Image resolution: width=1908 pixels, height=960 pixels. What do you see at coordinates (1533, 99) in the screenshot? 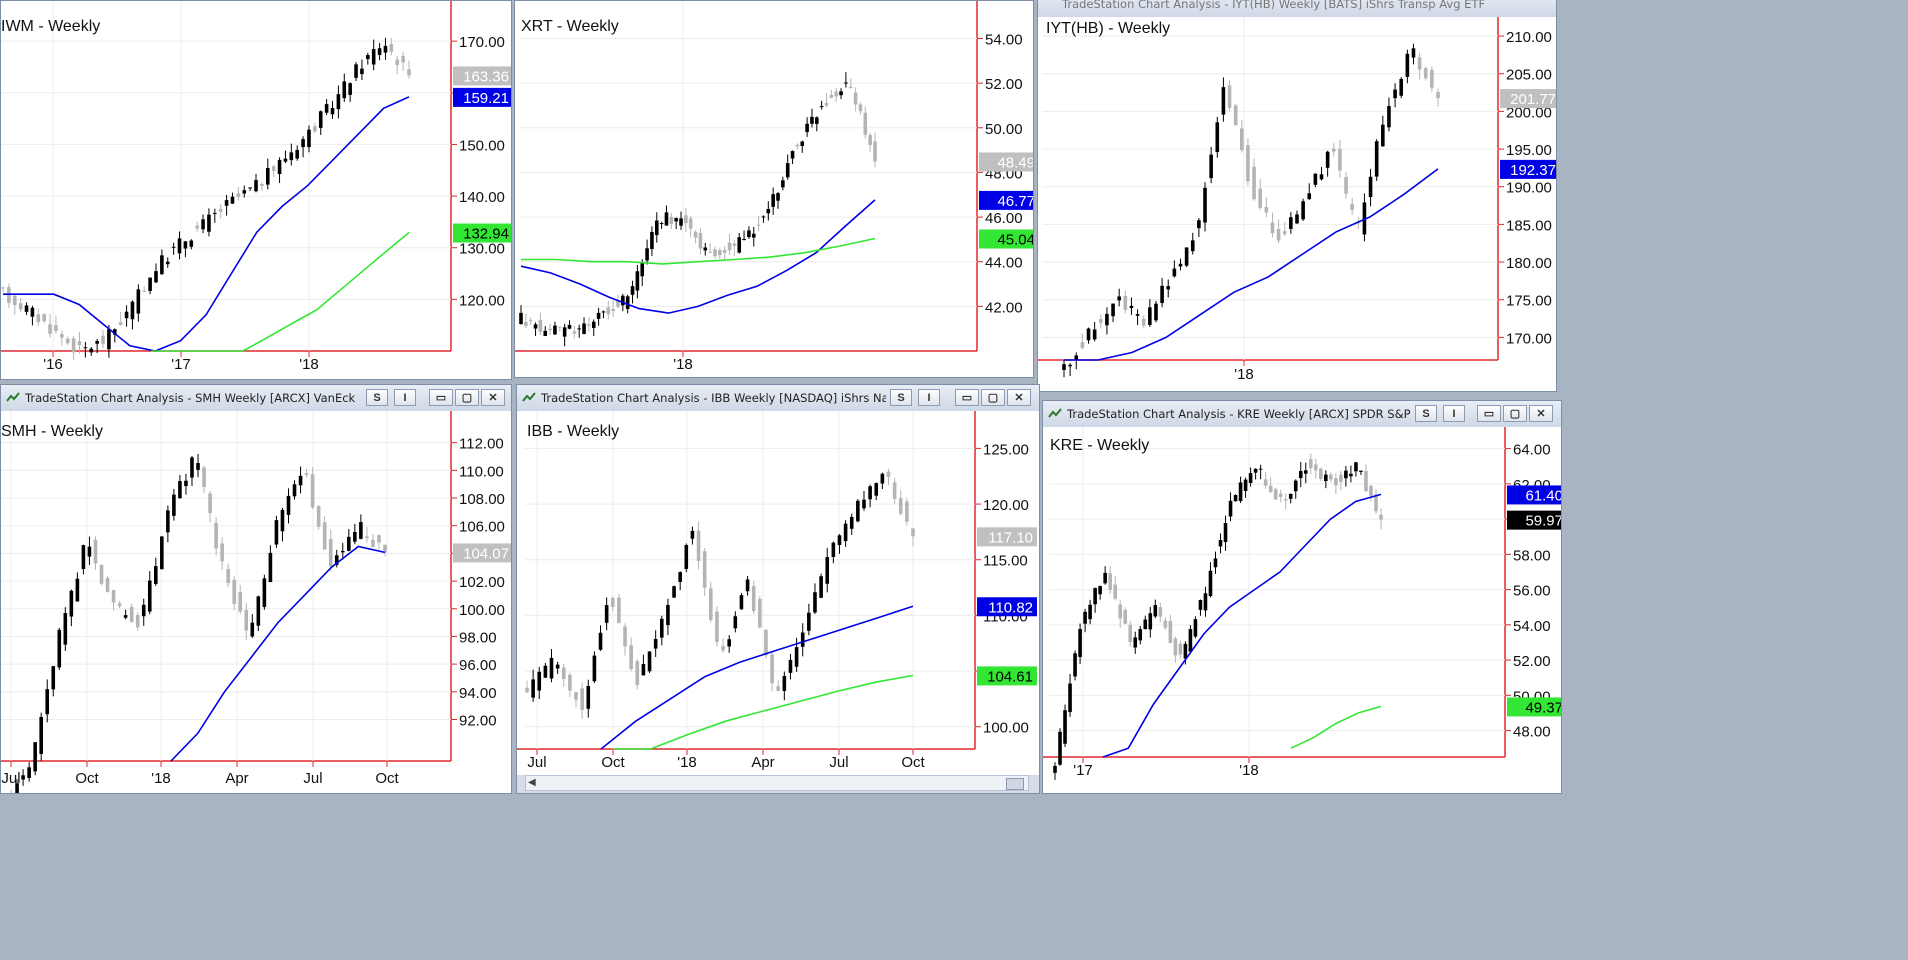
I see `last-price-label: 201.77` at bounding box center [1533, 99].